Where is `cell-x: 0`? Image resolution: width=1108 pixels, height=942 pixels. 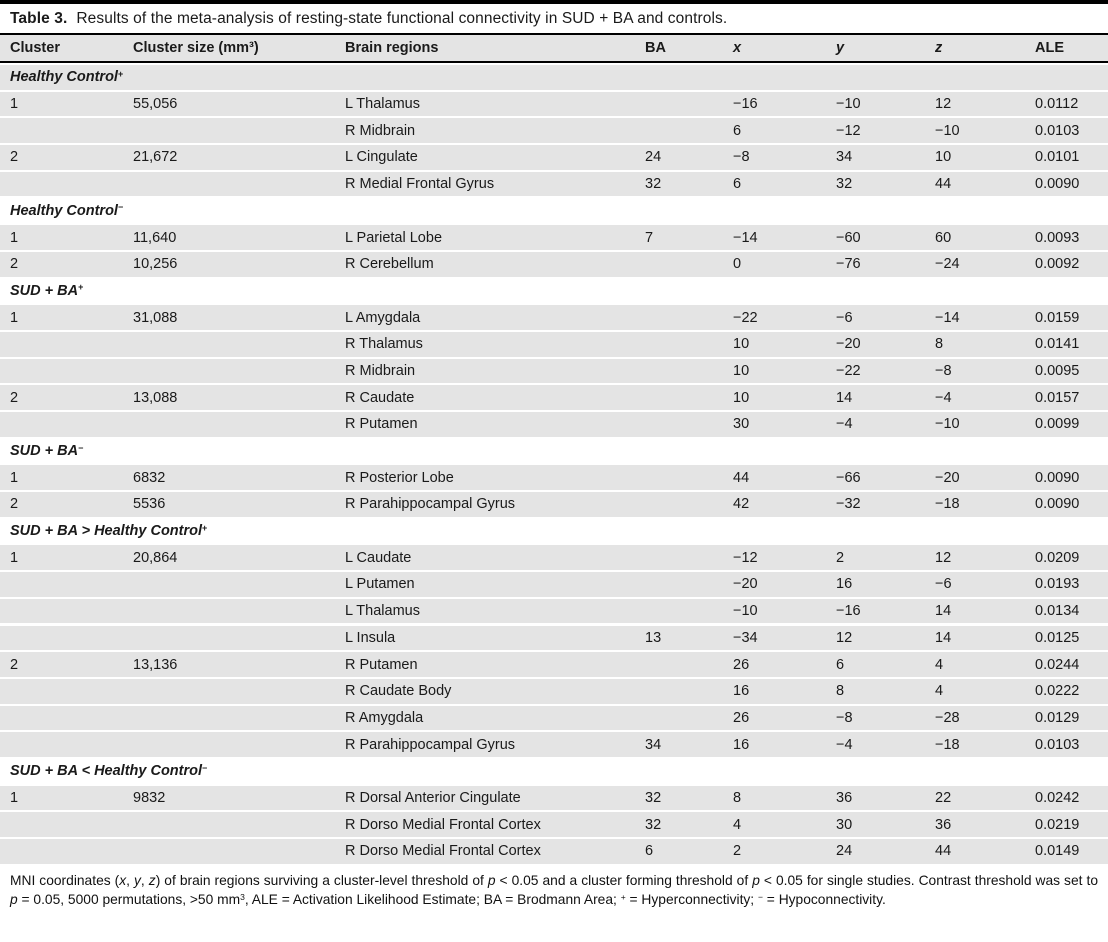 cell-x: 0 is located at coordinates (737, 264).